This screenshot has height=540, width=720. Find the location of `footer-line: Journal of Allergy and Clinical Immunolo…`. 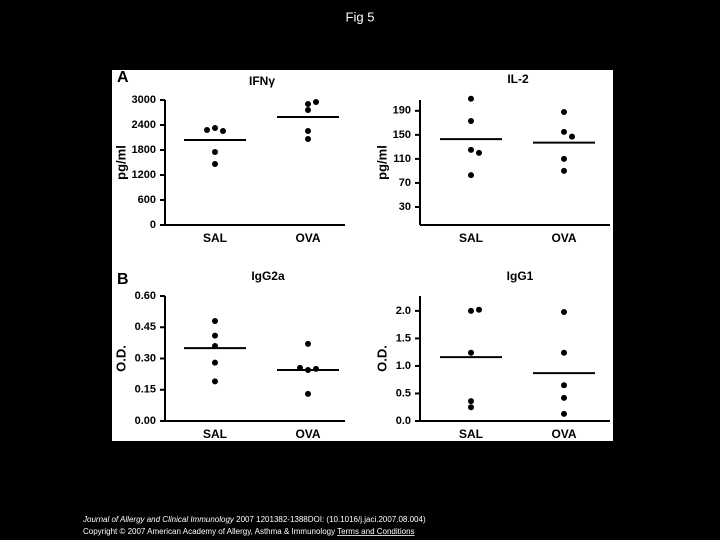

footer-line: Journal of Allergy and Clinical Immunolo… is located at coordinates (254, 519).